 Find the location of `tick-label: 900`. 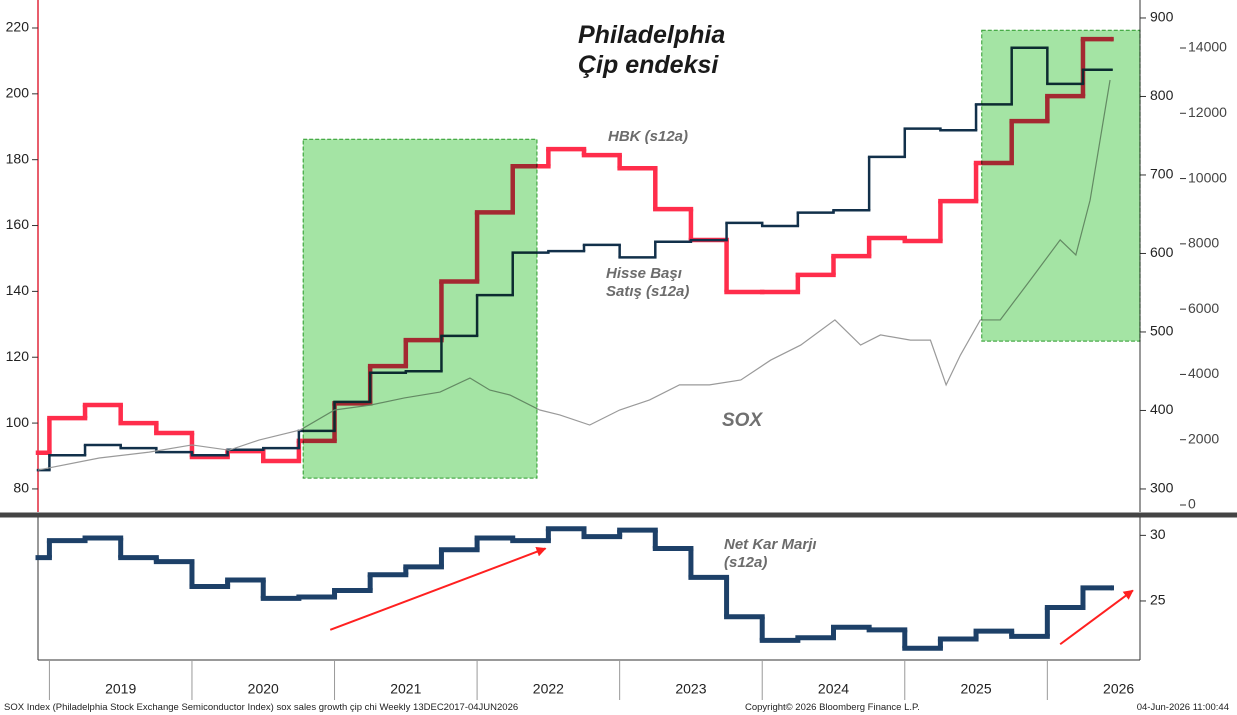

tick-label: 900 is located at coordinates (1162, 17).